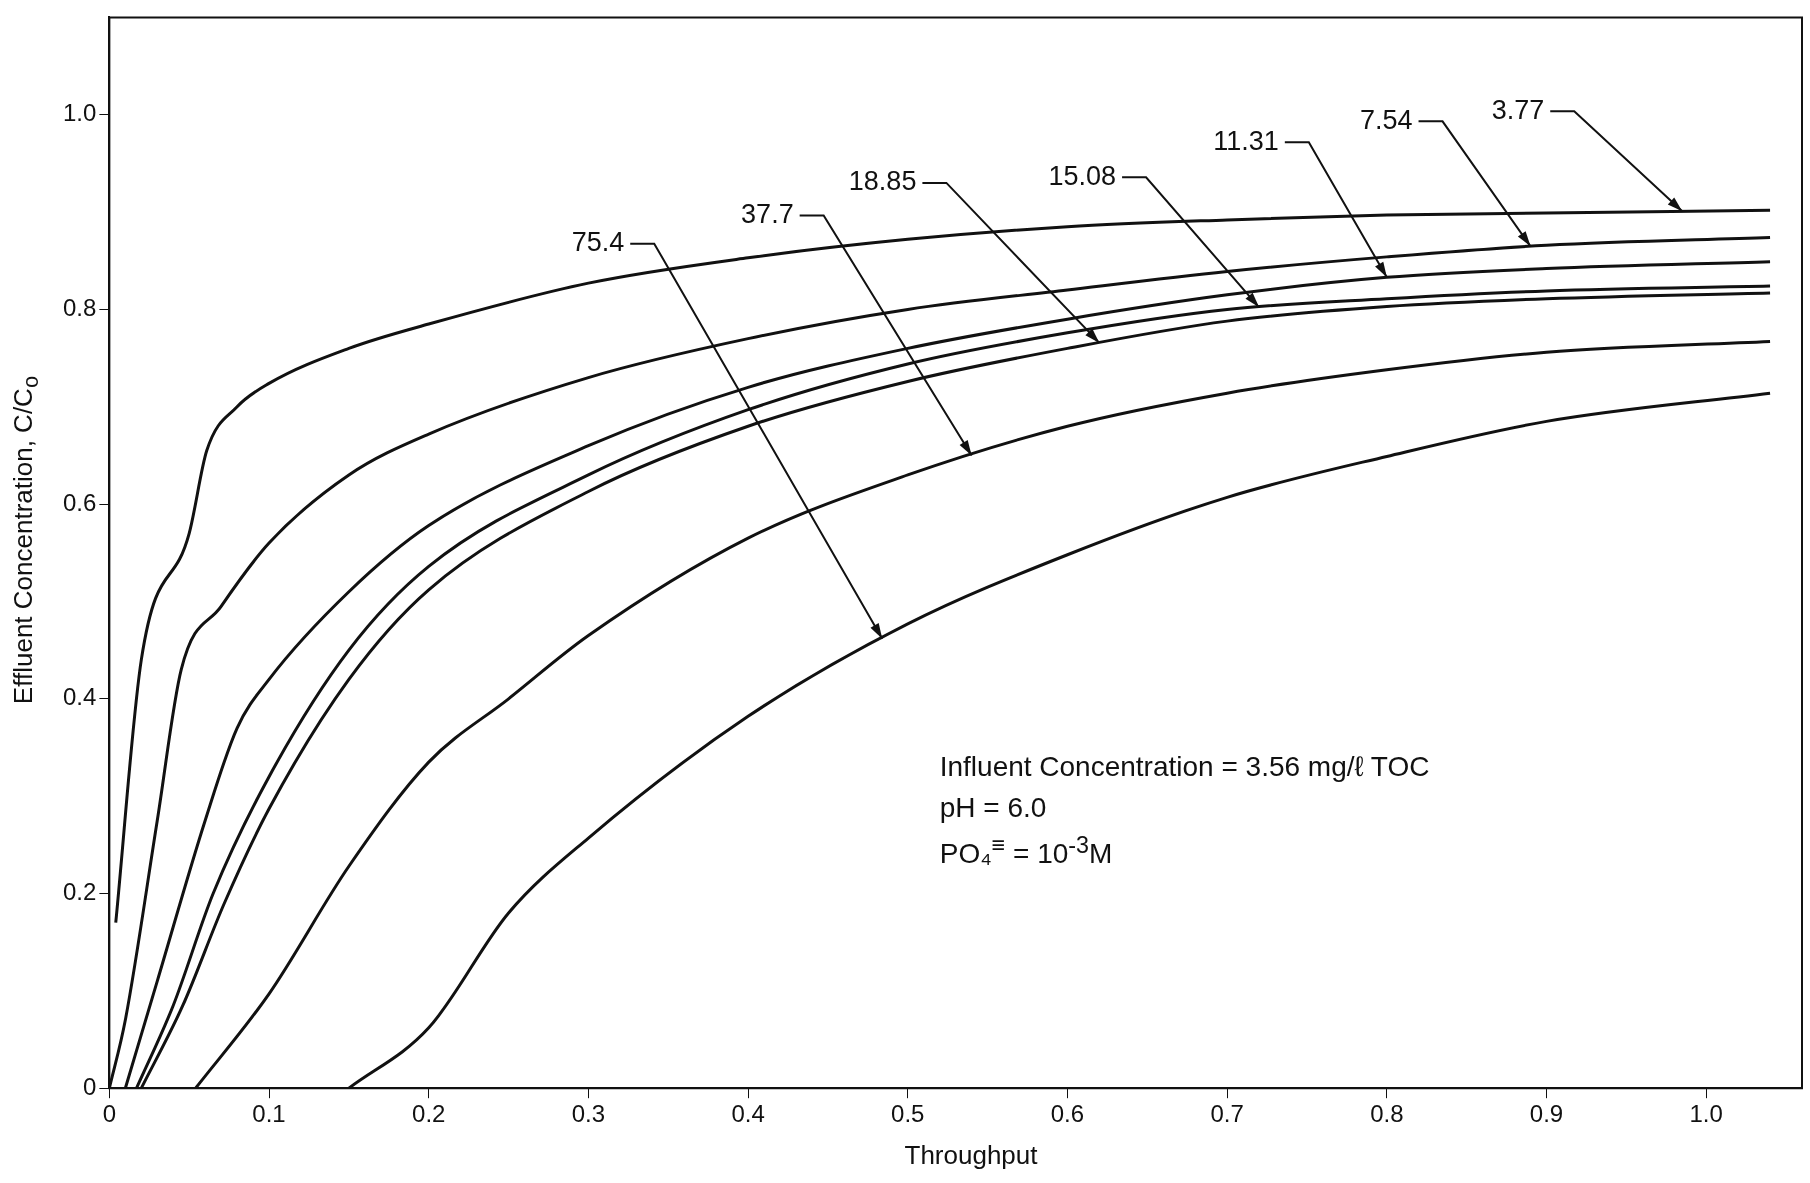 The image size is (1810, 1183). Describe the element at coordinates (429, 1114) in the screenshot. I see `x-tick-label: 0.2` at that location.